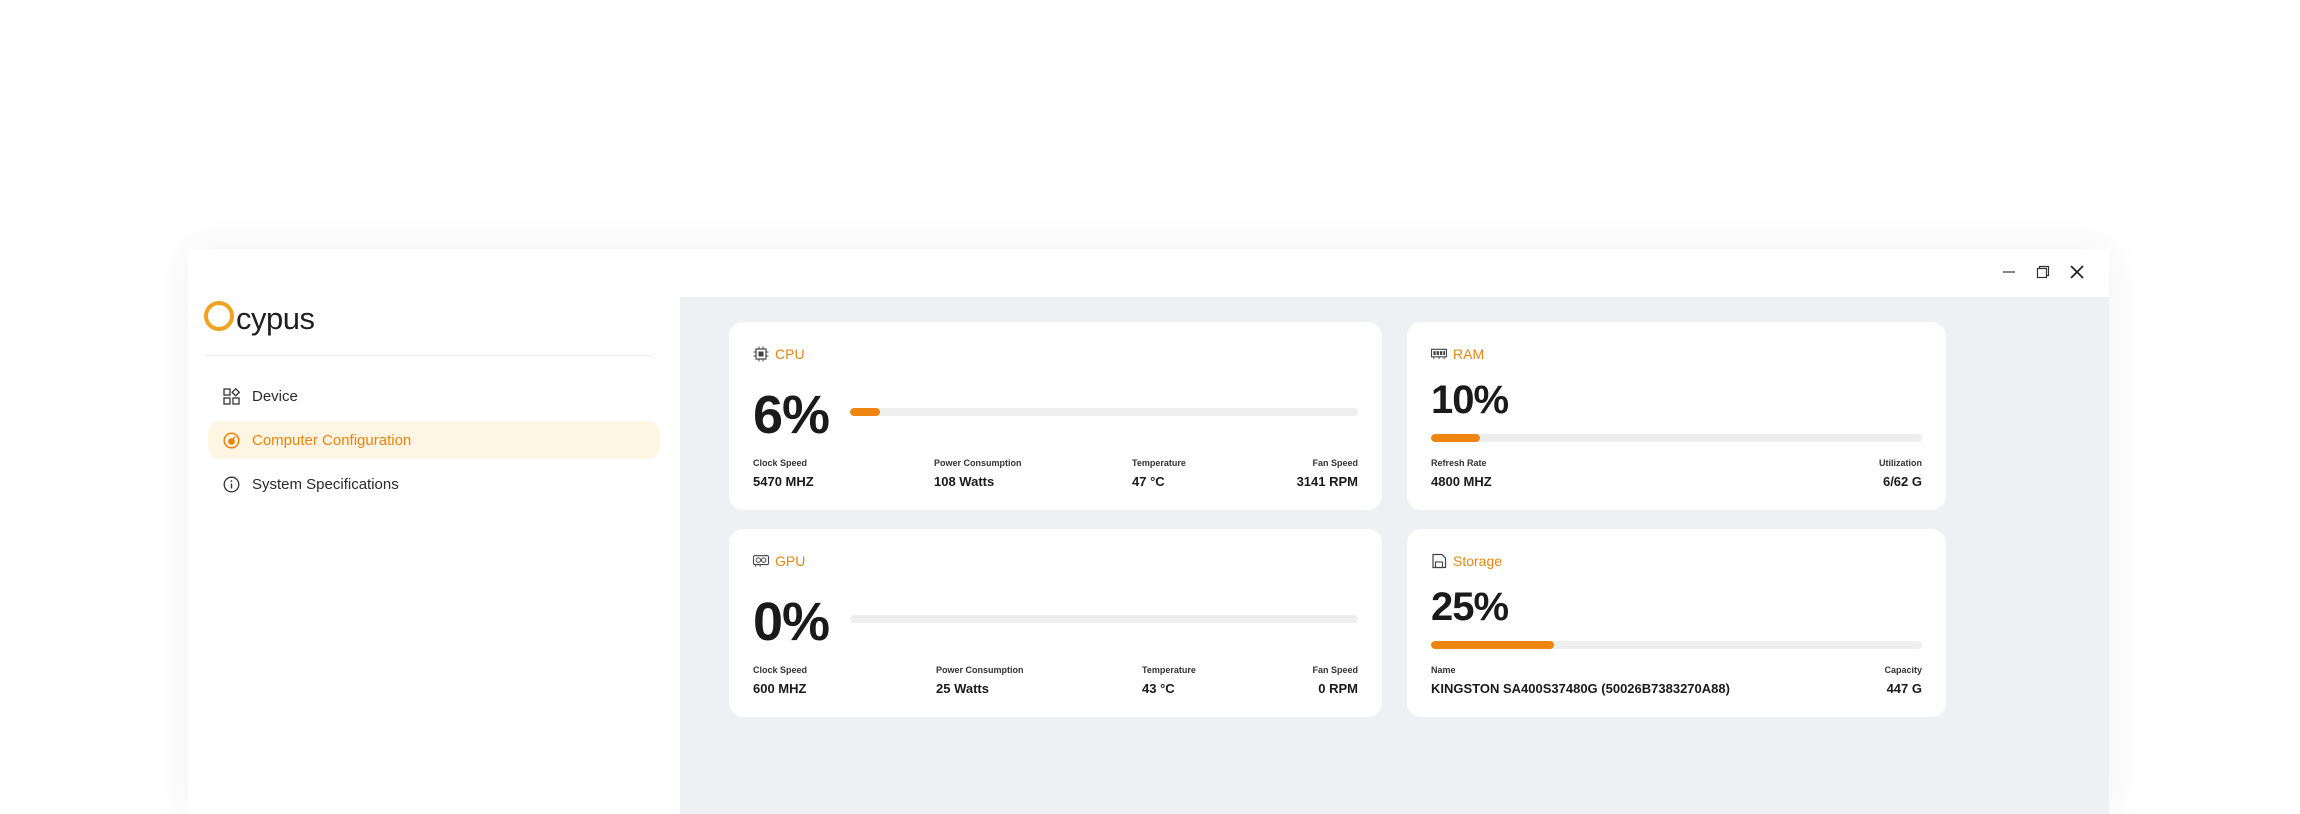  I want to click on sidebar: cypus Device Compute, so click(434, 531).